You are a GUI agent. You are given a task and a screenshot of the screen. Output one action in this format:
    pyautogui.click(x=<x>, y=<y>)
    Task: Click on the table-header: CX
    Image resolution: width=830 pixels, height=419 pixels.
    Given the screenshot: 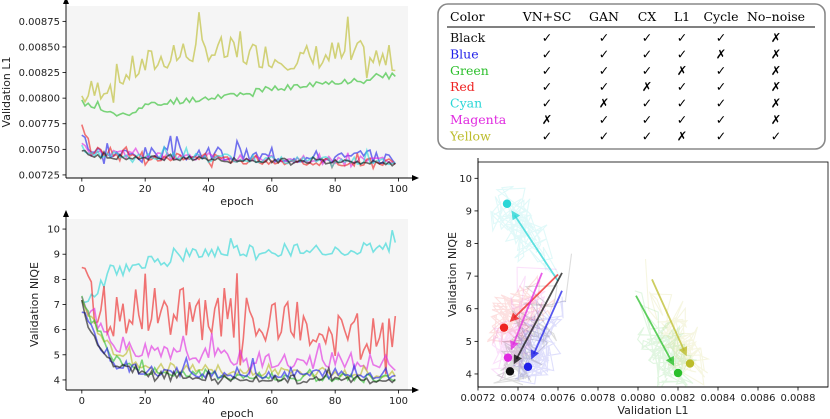 What is the action you would take?
    pyautogui.click(x=647, y=16)
    